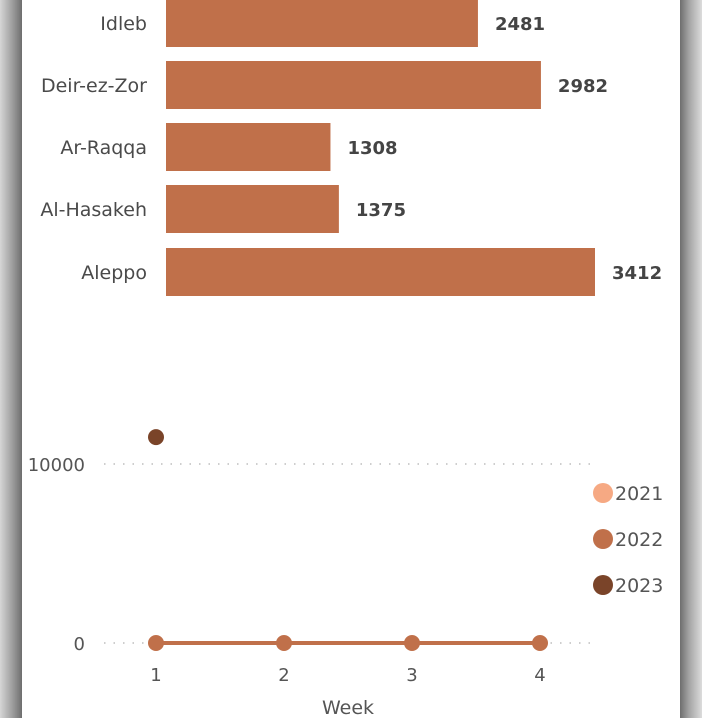  I want to click on category-label: Deir-ez-Zor, so click(94, 86).